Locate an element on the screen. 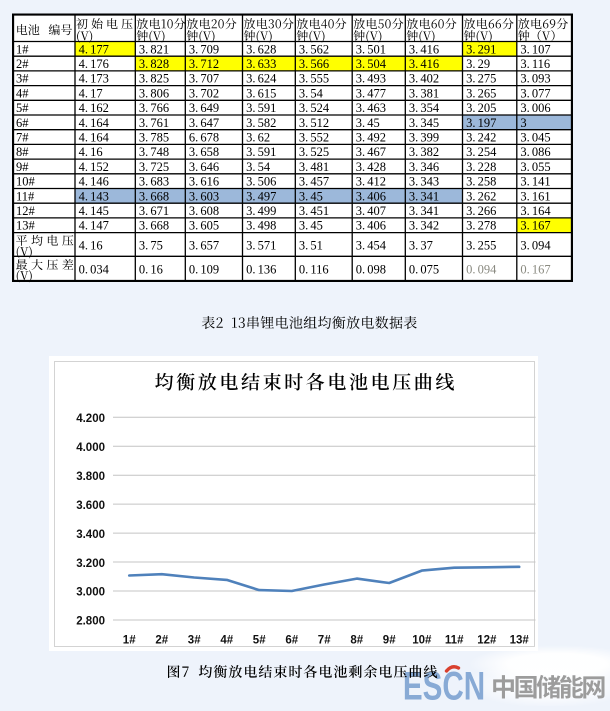  svg-text:3.045: 3. 045 is located at coordinates (535, 138).